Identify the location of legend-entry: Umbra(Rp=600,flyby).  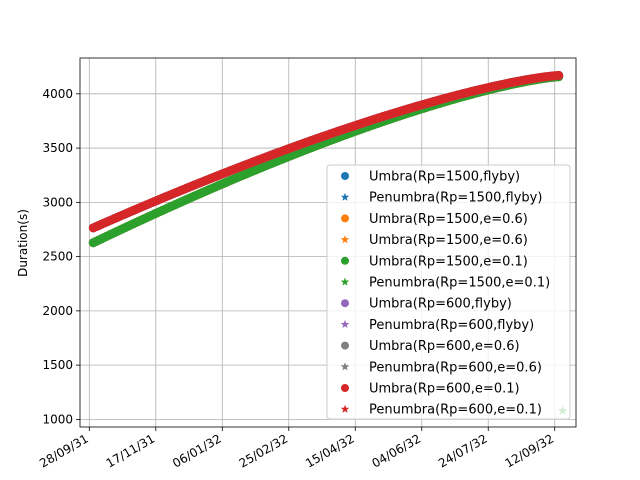
(426, 304).